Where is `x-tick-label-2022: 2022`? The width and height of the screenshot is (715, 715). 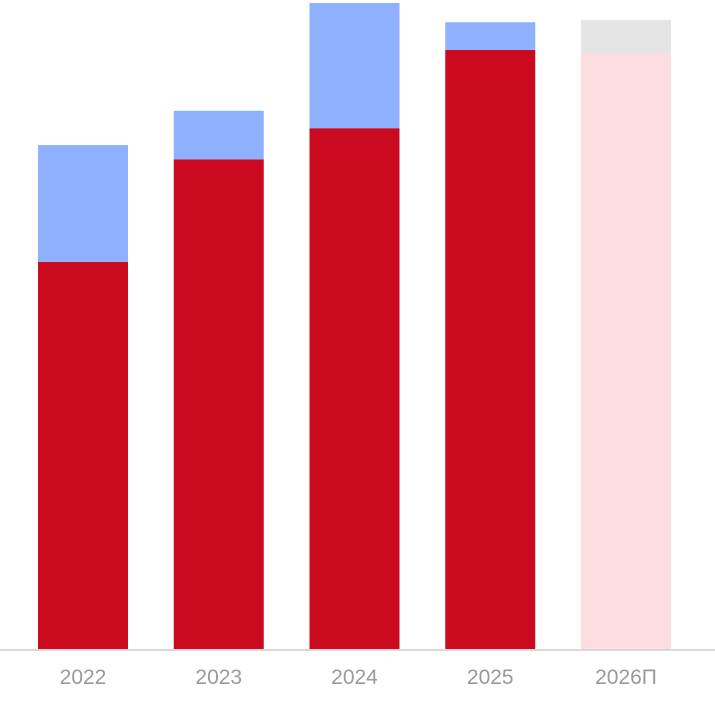
x-tick-label-2022: 2022 is located at coordinates (83, 677).